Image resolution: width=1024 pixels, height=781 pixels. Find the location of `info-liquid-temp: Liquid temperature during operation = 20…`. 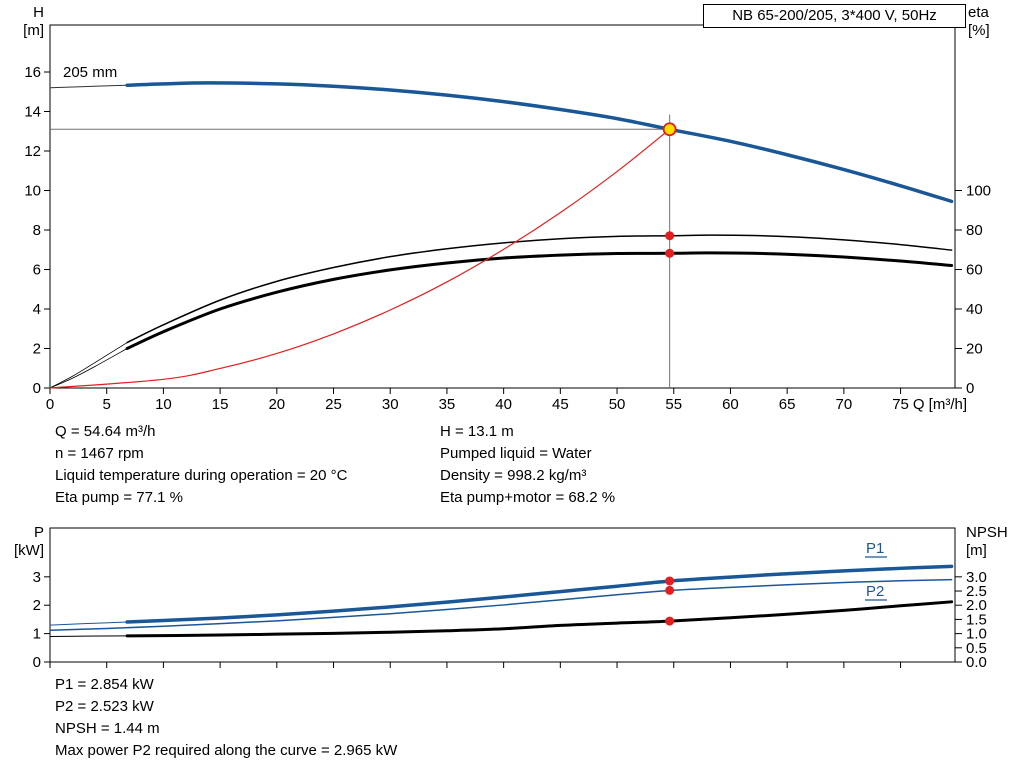

info-liquid-temp: Liquid temperature during operation = 20… is located at coordinates (201, 475).